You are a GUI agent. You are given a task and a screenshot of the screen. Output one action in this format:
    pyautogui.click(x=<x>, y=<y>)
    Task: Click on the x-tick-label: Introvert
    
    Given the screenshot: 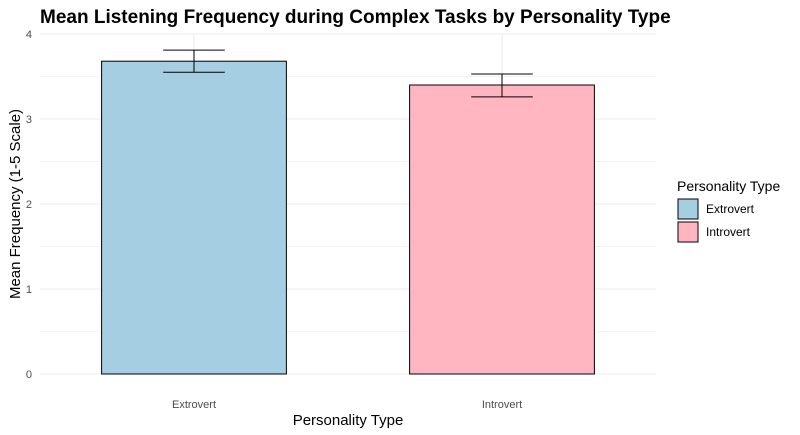 What is the action you would take?
    pyautogui.click(x=502, y=405)
    